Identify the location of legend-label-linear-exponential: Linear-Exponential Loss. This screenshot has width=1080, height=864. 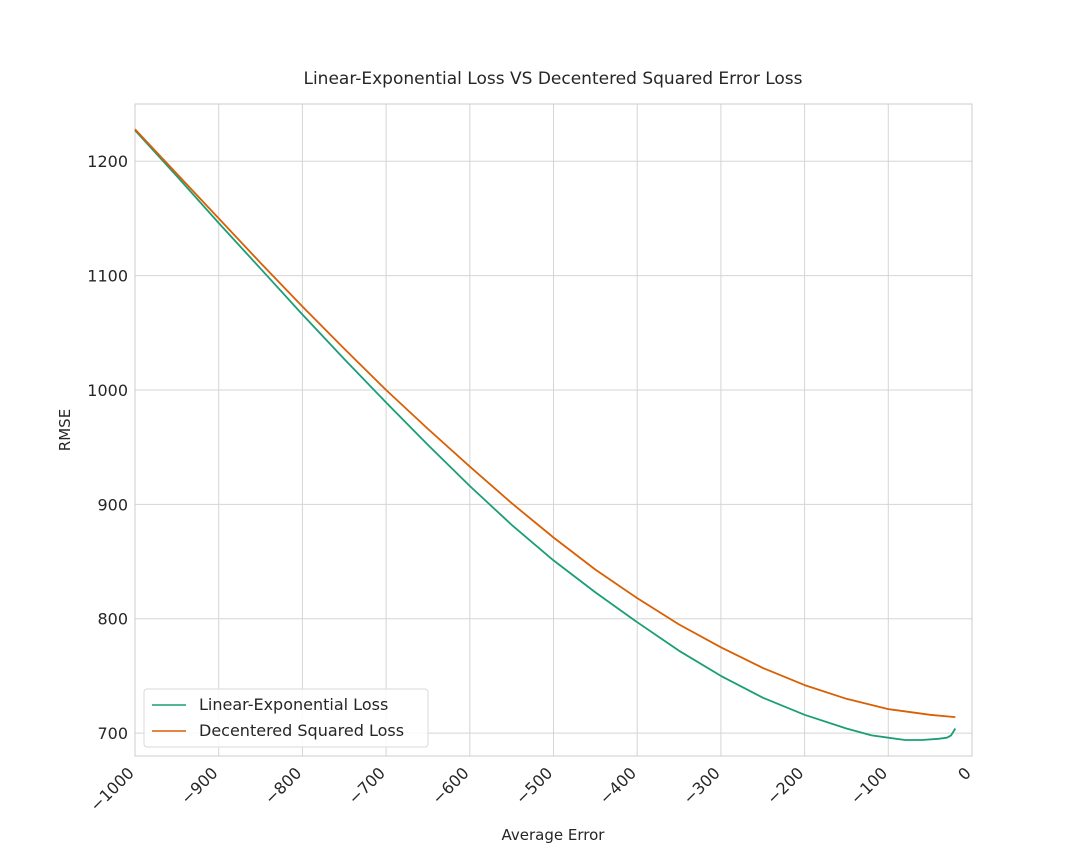
(293, 704).